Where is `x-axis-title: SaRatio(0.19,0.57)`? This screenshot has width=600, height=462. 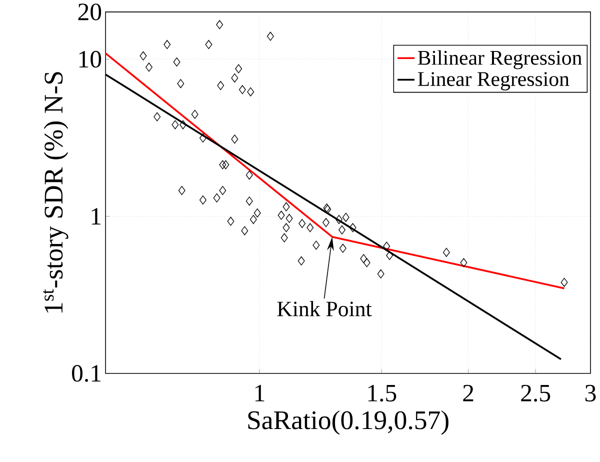
x-axis-title: SaRatio(0.19,0.57) is located at coordinates (348, 422).